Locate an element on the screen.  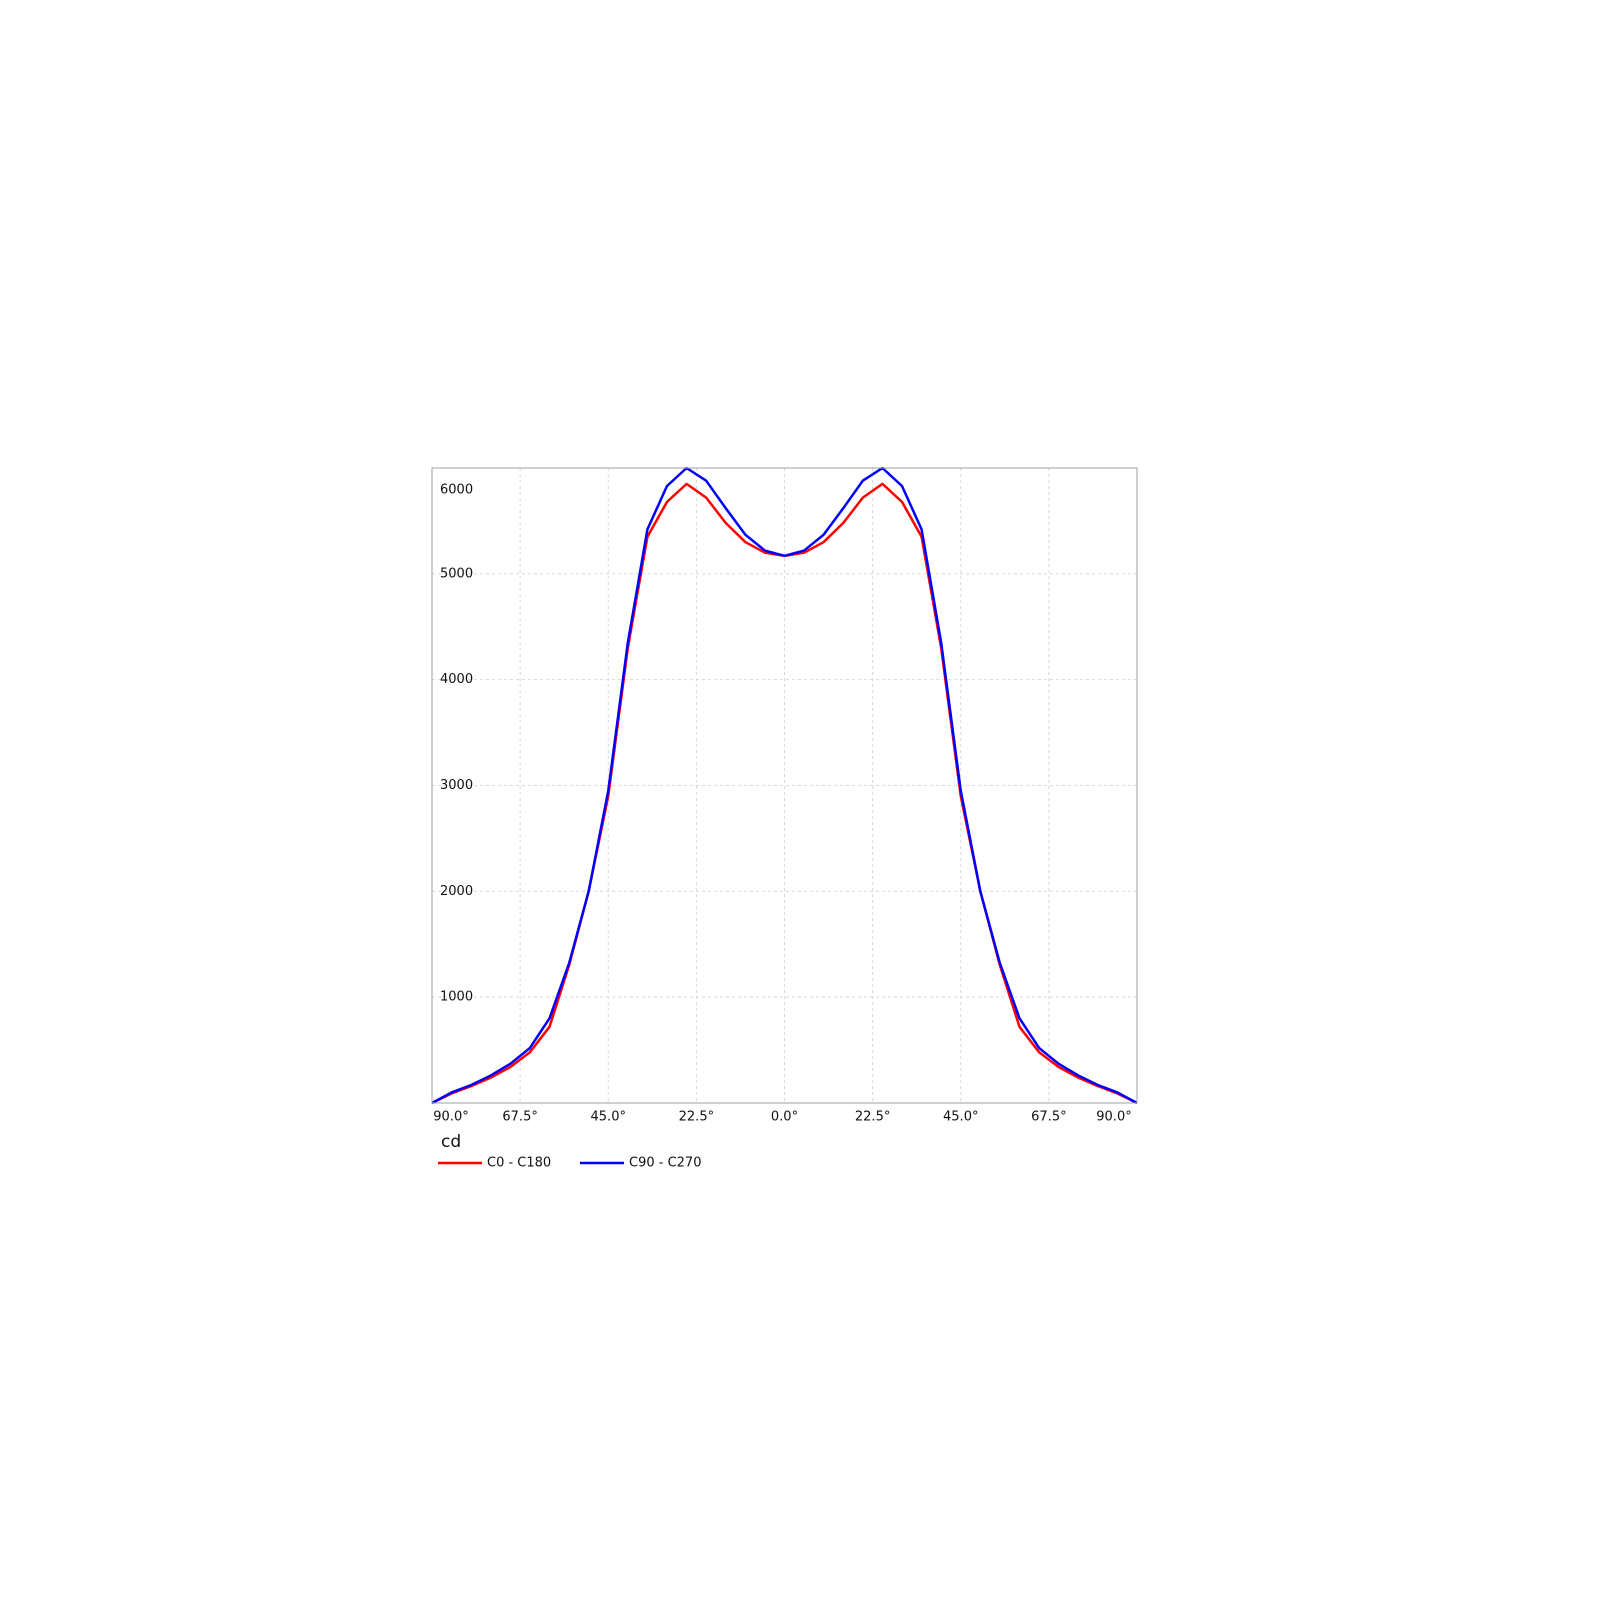
legend: C0 - C180 C90 - C270 is located at coordinates (569, 1163).